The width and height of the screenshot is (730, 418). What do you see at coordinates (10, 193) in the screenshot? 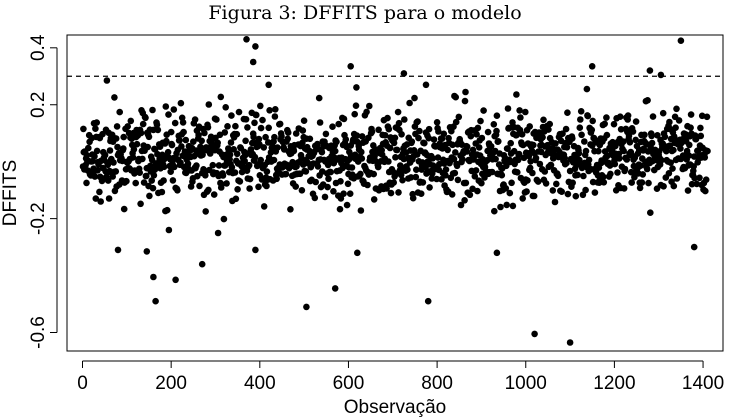
I see `y-axis-label: DFFITS` at bounding box center [10, 193].